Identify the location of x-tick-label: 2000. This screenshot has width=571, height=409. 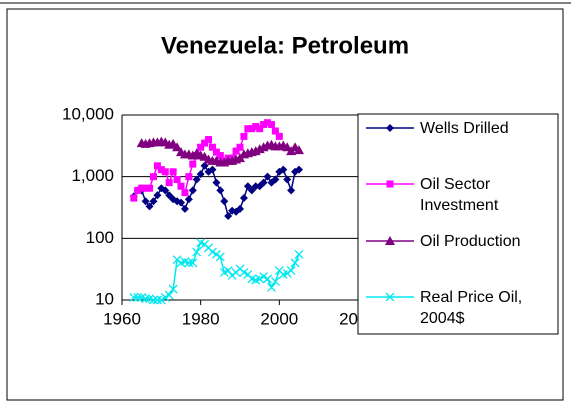
(279, 318).